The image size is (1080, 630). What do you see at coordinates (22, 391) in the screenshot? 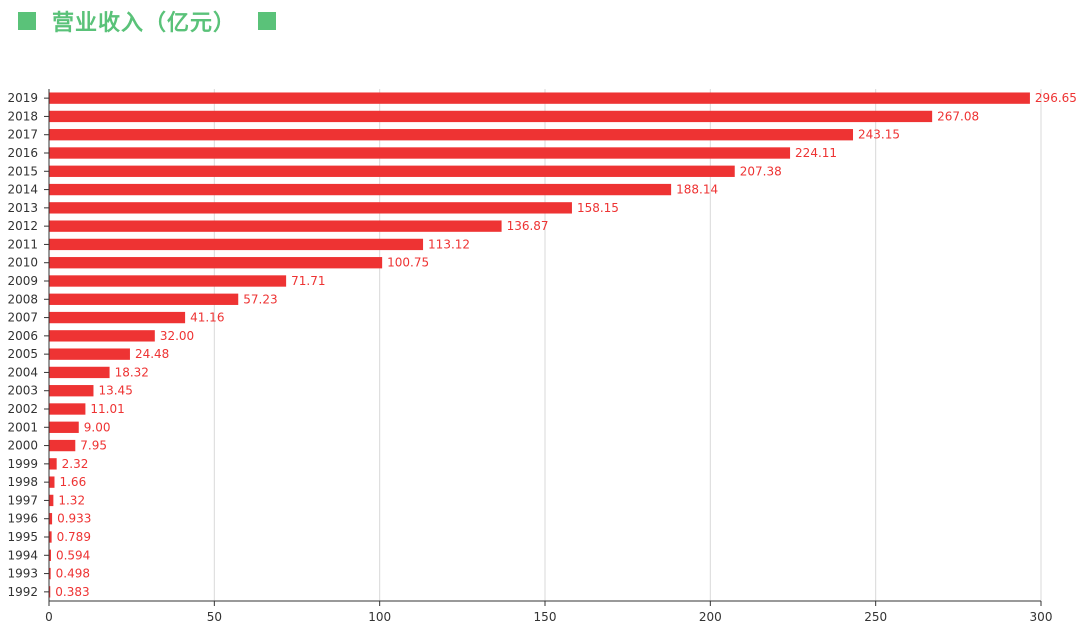
I see `y-tick-label: 2003` at bounding box center [22, 391].